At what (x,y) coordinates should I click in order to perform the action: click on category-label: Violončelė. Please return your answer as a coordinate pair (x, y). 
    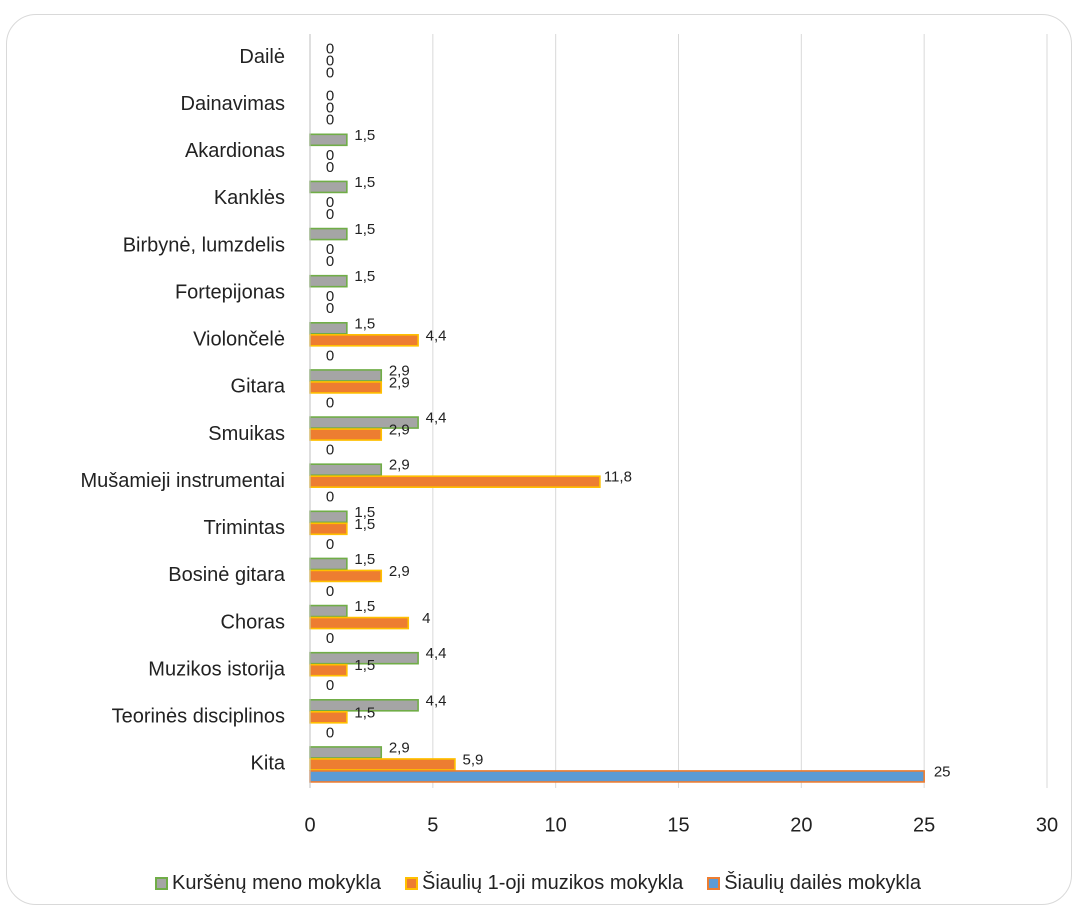
    Looking at the image, I should click on (239, 340).